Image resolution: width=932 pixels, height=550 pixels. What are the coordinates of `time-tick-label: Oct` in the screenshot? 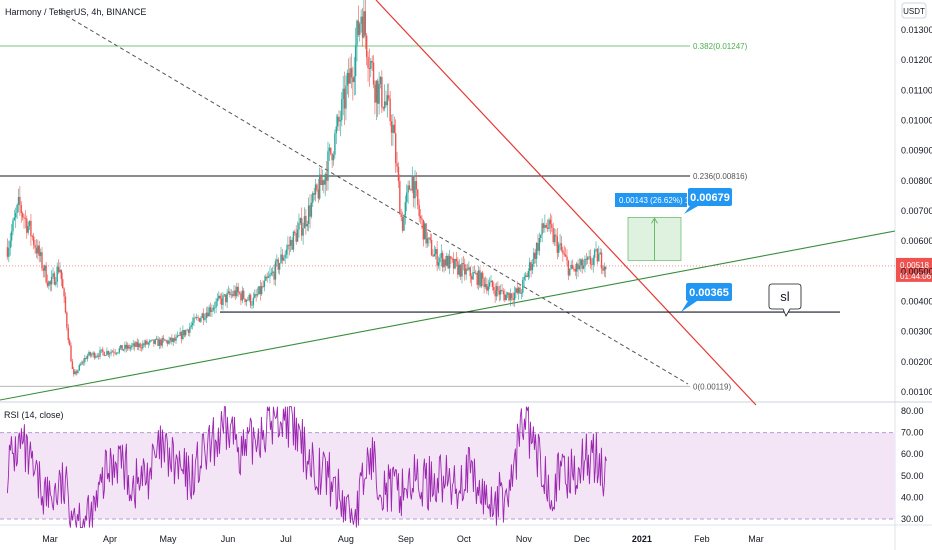 It's located at (464, 539).